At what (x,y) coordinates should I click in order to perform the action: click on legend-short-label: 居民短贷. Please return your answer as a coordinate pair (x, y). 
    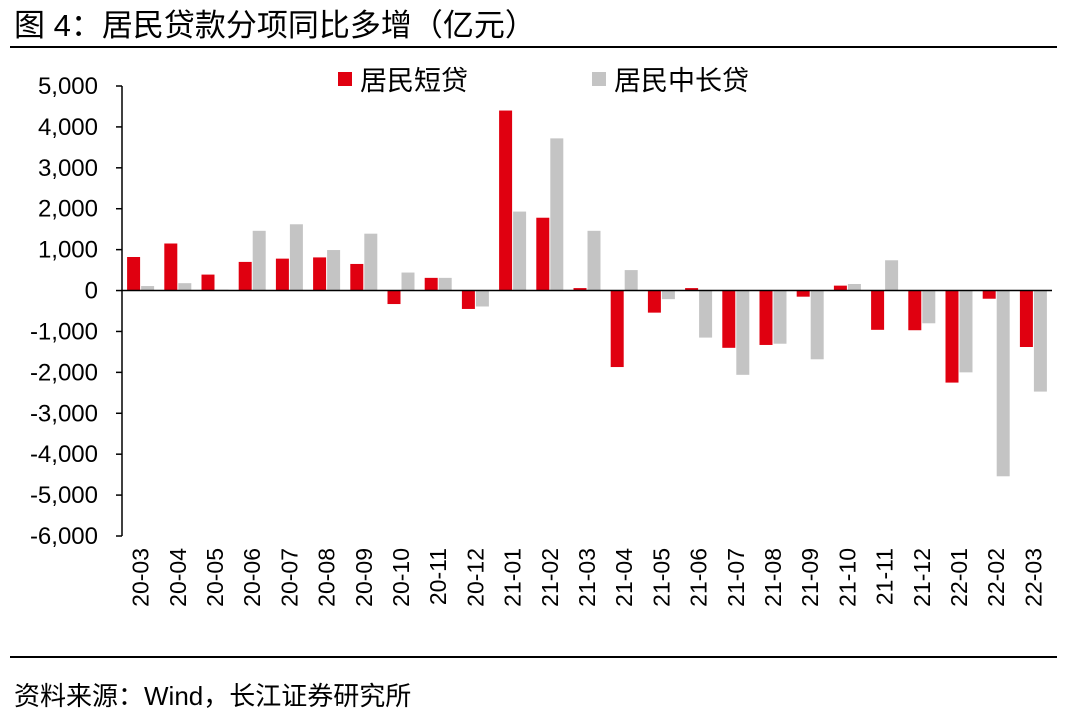
    Looking at the image, I should click on (414, 81).